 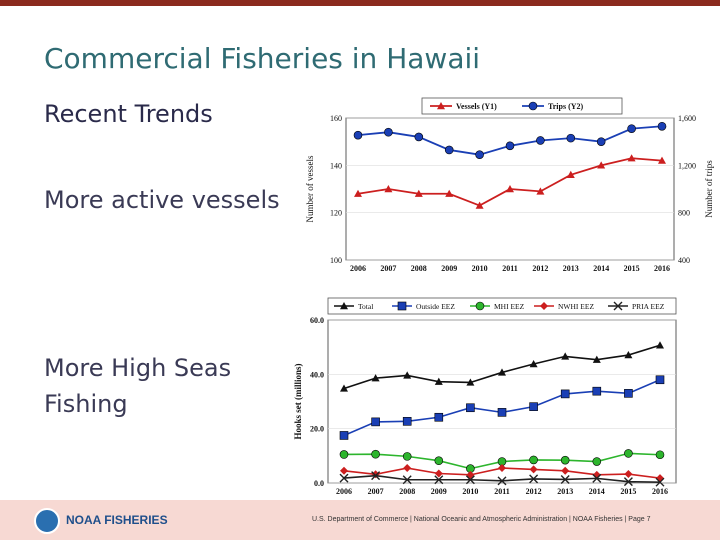 I want to click on y2-tick-label: 1,600, so click(x=687, y=118).